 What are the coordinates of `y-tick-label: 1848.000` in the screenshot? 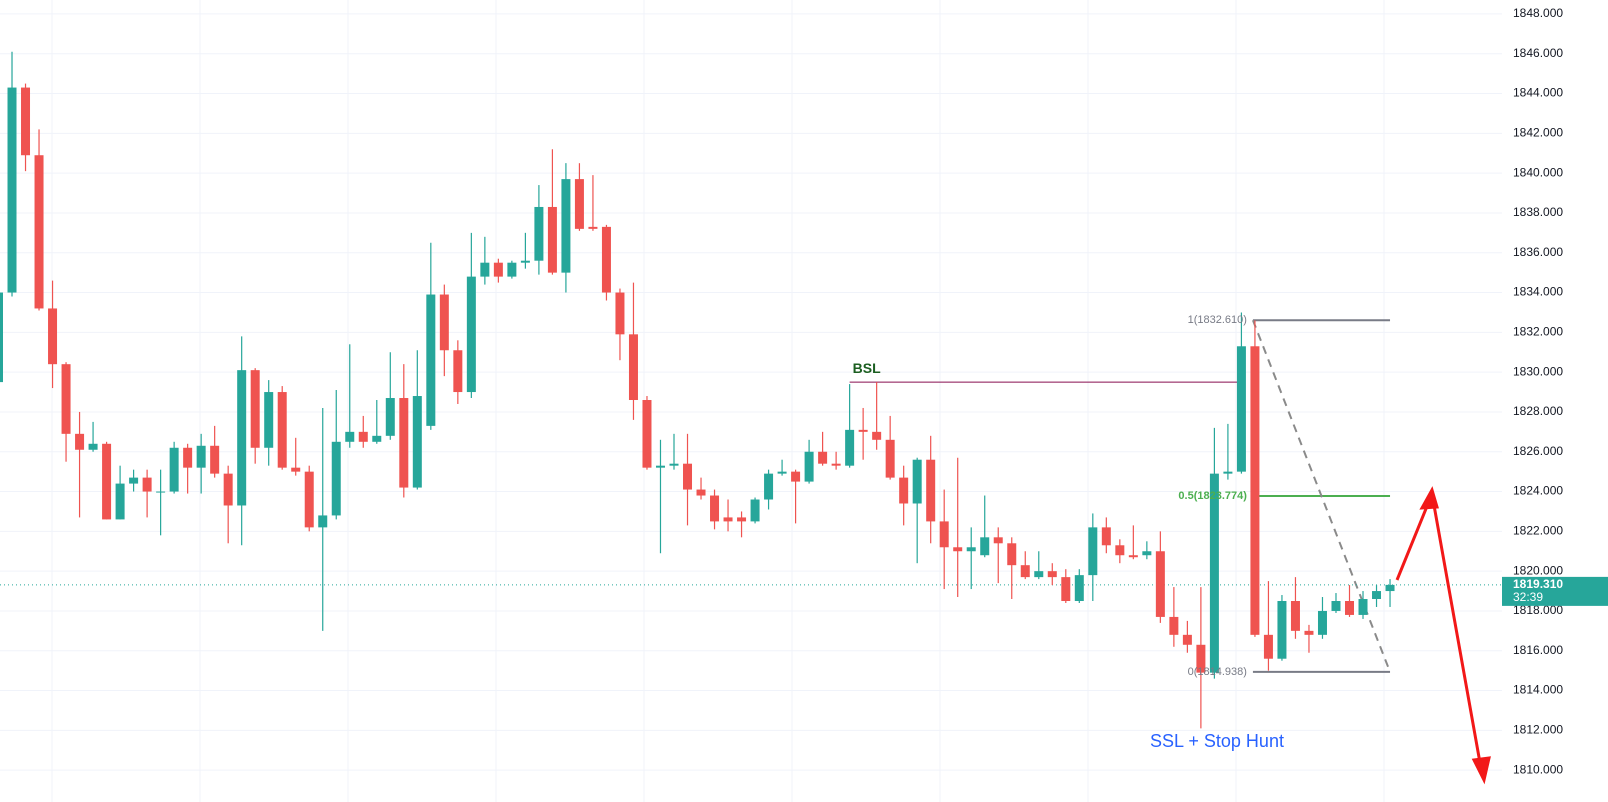 It's located at (1538, 13).